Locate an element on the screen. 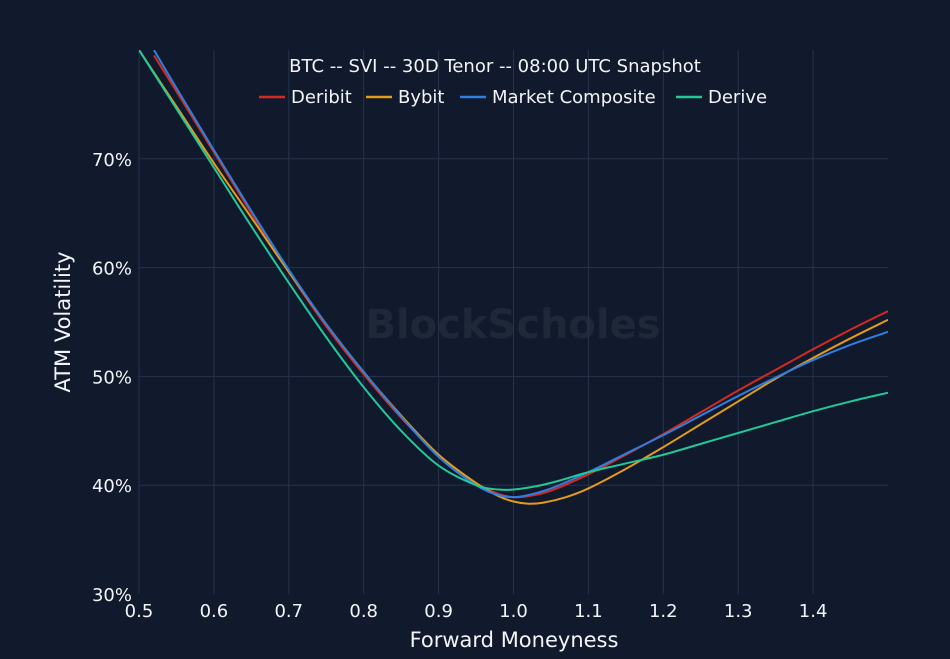  y-tick-label: 60% is located at coordinates (112, 269).